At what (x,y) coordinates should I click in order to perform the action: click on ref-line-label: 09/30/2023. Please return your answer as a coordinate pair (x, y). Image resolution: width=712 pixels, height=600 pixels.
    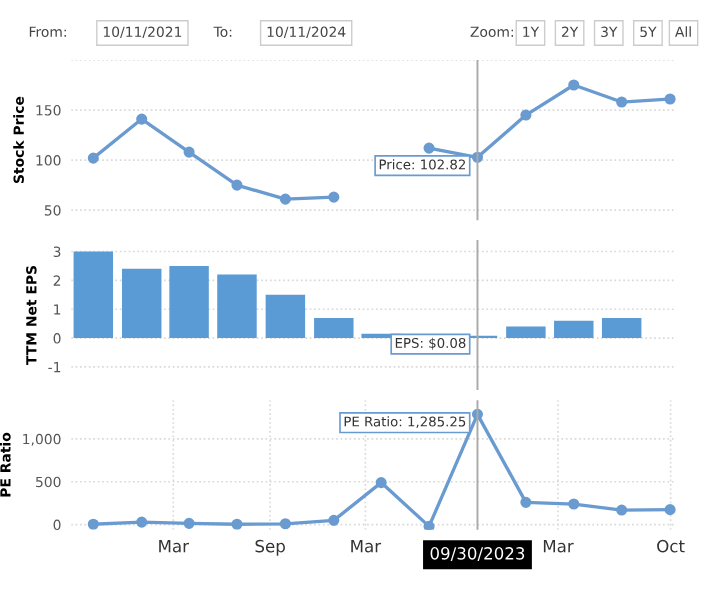
    Looking at the image, I should click on (477, 554).